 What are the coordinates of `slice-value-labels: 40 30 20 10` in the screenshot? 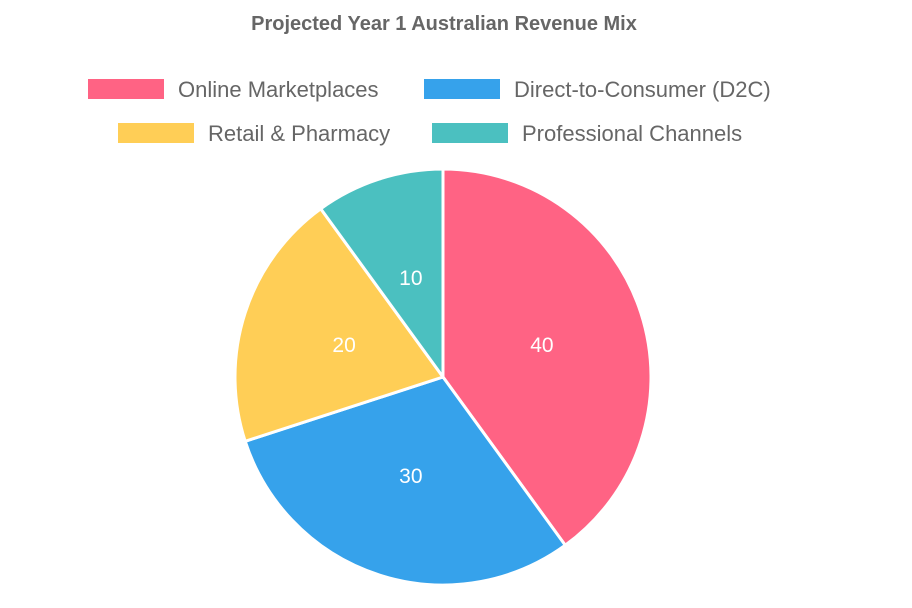 It's located at (442, 377).